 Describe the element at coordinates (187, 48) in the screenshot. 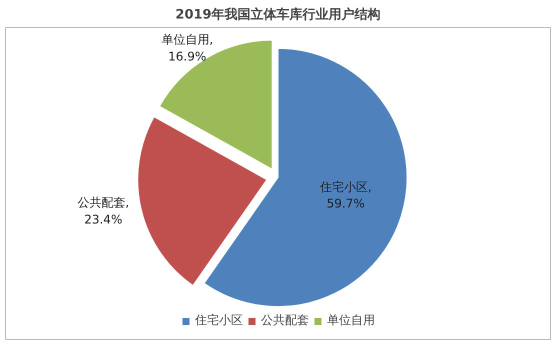

I see `data-label: 单位自用, 16.9%` at that location.